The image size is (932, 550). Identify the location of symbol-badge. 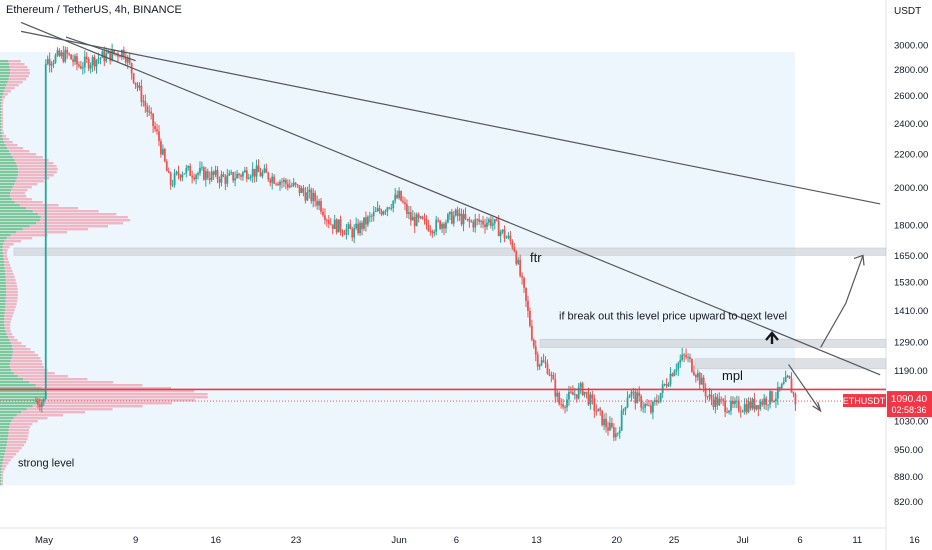
(864, 401).